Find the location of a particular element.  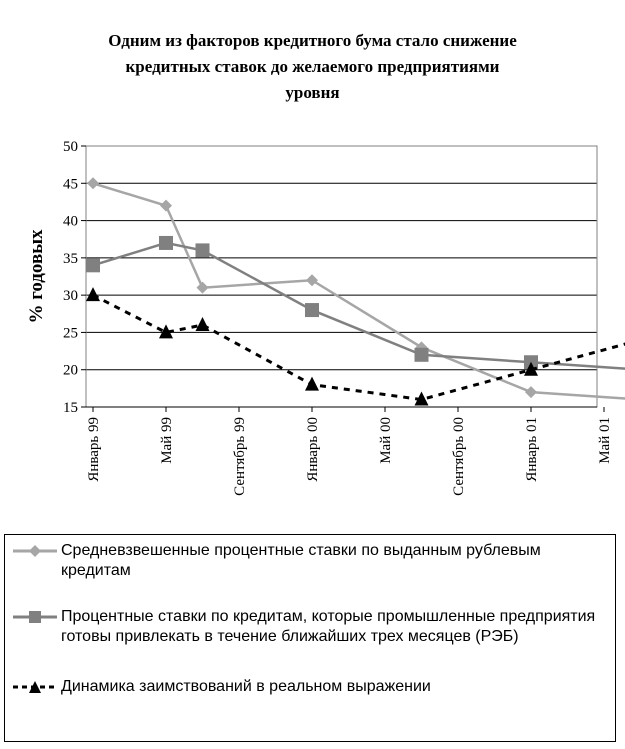

legend-marker-square is located at coordinates (35, 617).